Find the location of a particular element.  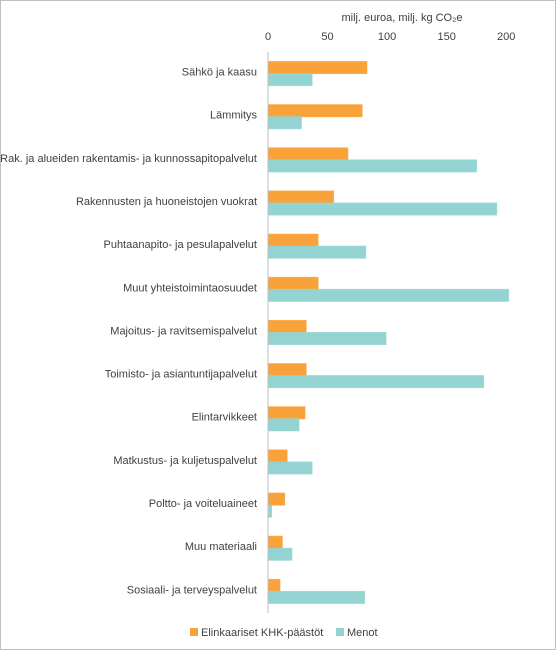

y-tick-label: Sähkö ja kaasu is located at coordinates (219, 72).